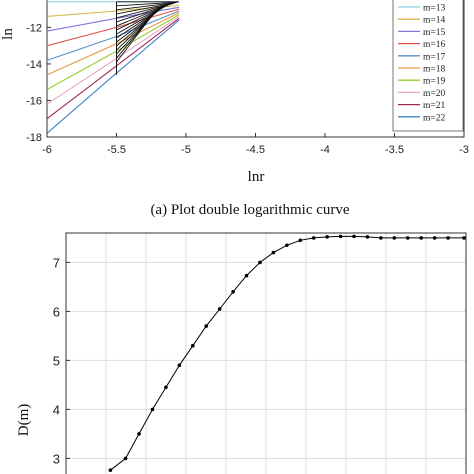 The height and width of the screenshot is (474, 474). Describe the element at coordinates (34, 101) in the screenshot. I see `top-y-tick-label: -16` at that location.